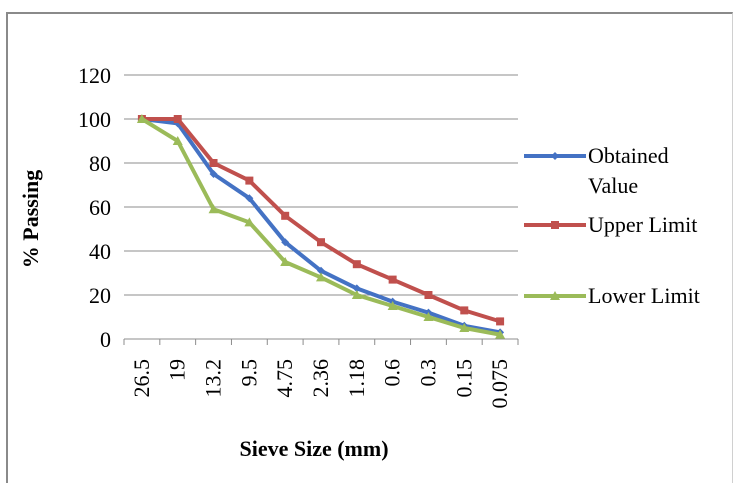  Describe the element at coordinates (141, 378) in the screenshot. I see `x-tick-label: 26.5` at that location.